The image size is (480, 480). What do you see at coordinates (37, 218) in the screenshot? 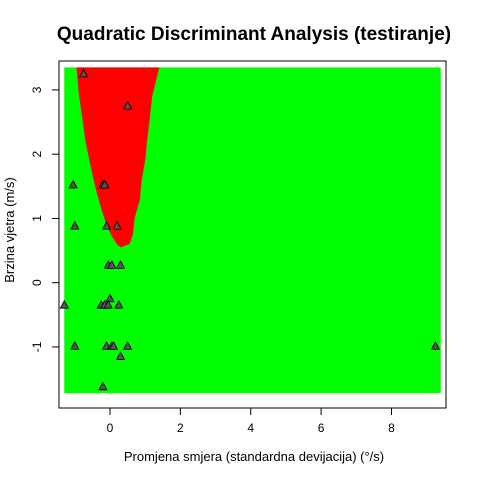
I see `y-tick-label: 1` at bounding box center [37, 218].